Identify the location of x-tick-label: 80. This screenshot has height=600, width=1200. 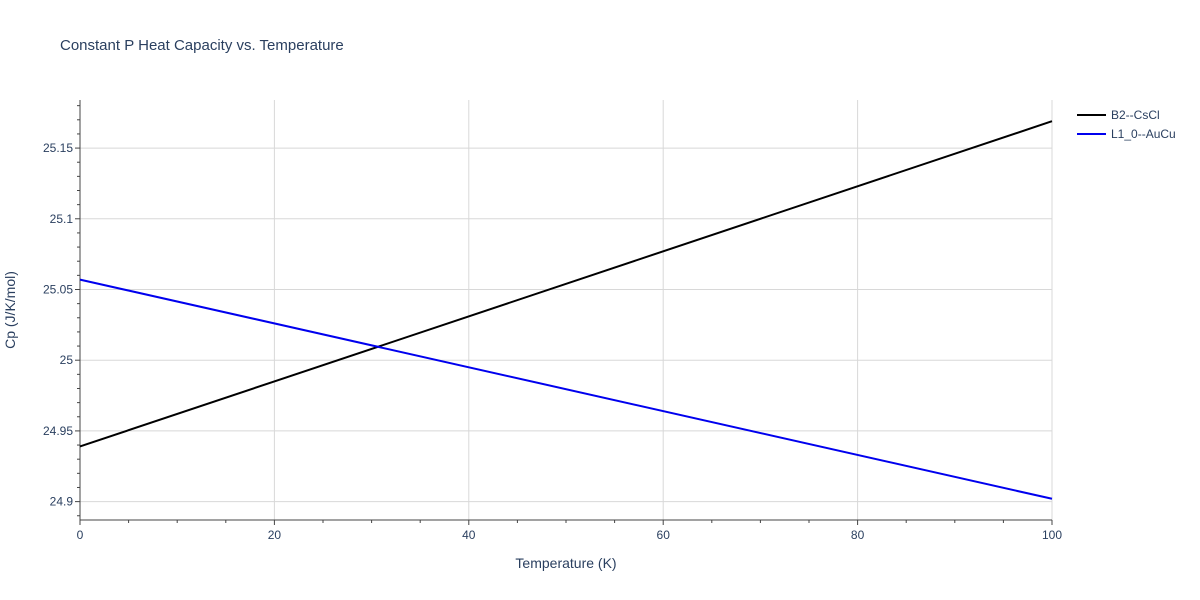
(858, 535).